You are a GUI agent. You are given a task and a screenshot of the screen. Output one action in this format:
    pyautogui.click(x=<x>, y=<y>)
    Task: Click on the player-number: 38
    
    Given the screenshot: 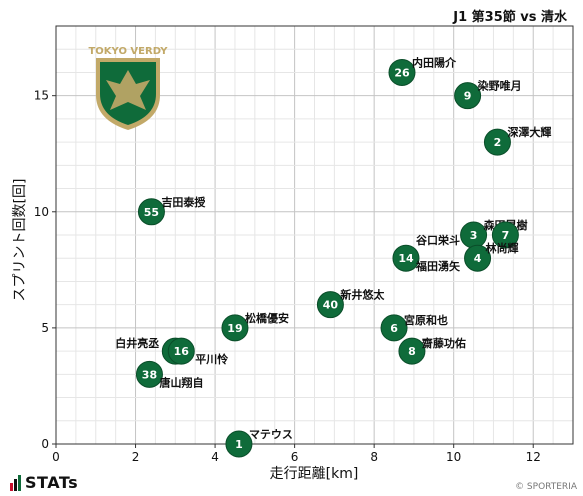 What is the action you would take?
    pyautogui.click(x=149, y=374)
    